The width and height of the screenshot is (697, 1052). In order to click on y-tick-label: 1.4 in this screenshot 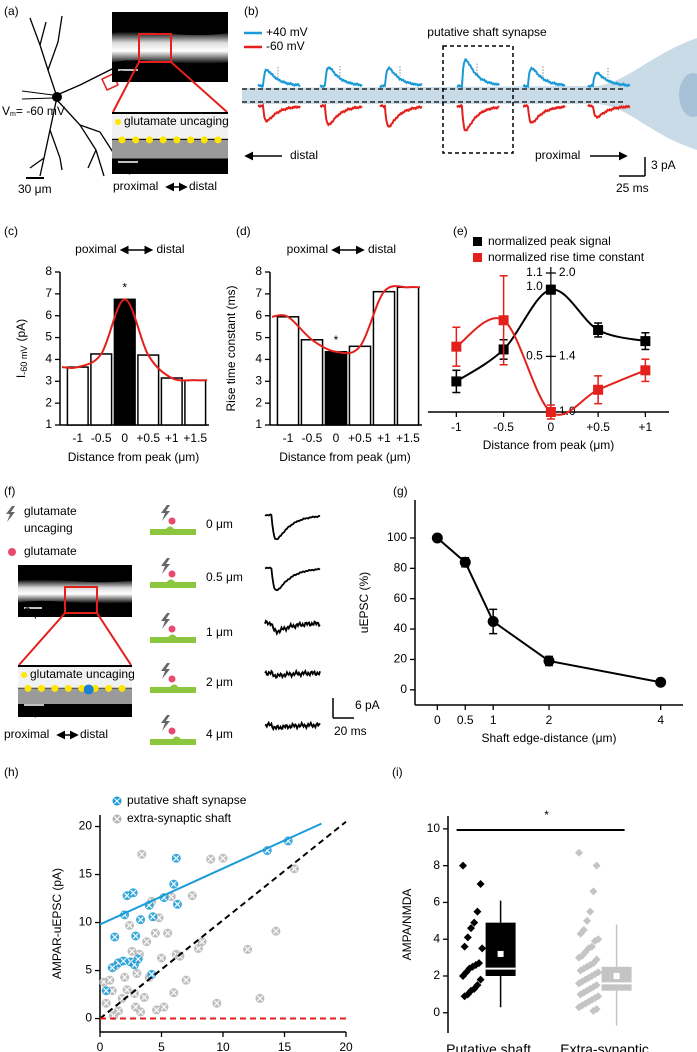, I will do `click(567, 356)`.